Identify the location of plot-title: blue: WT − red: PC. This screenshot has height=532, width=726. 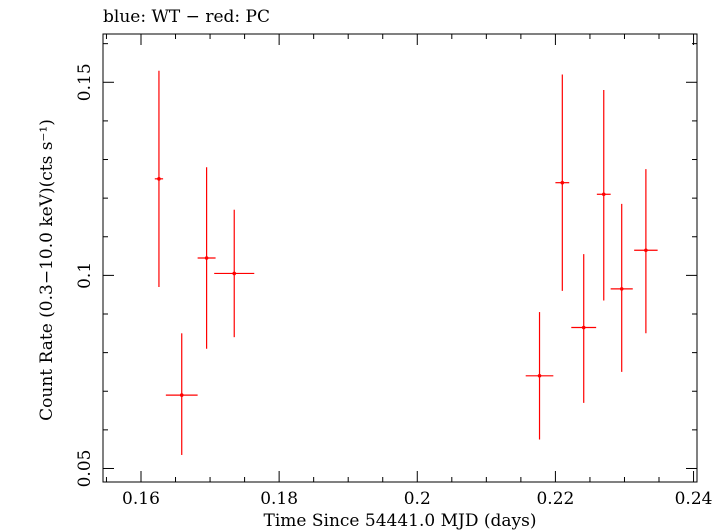
(186, 17).